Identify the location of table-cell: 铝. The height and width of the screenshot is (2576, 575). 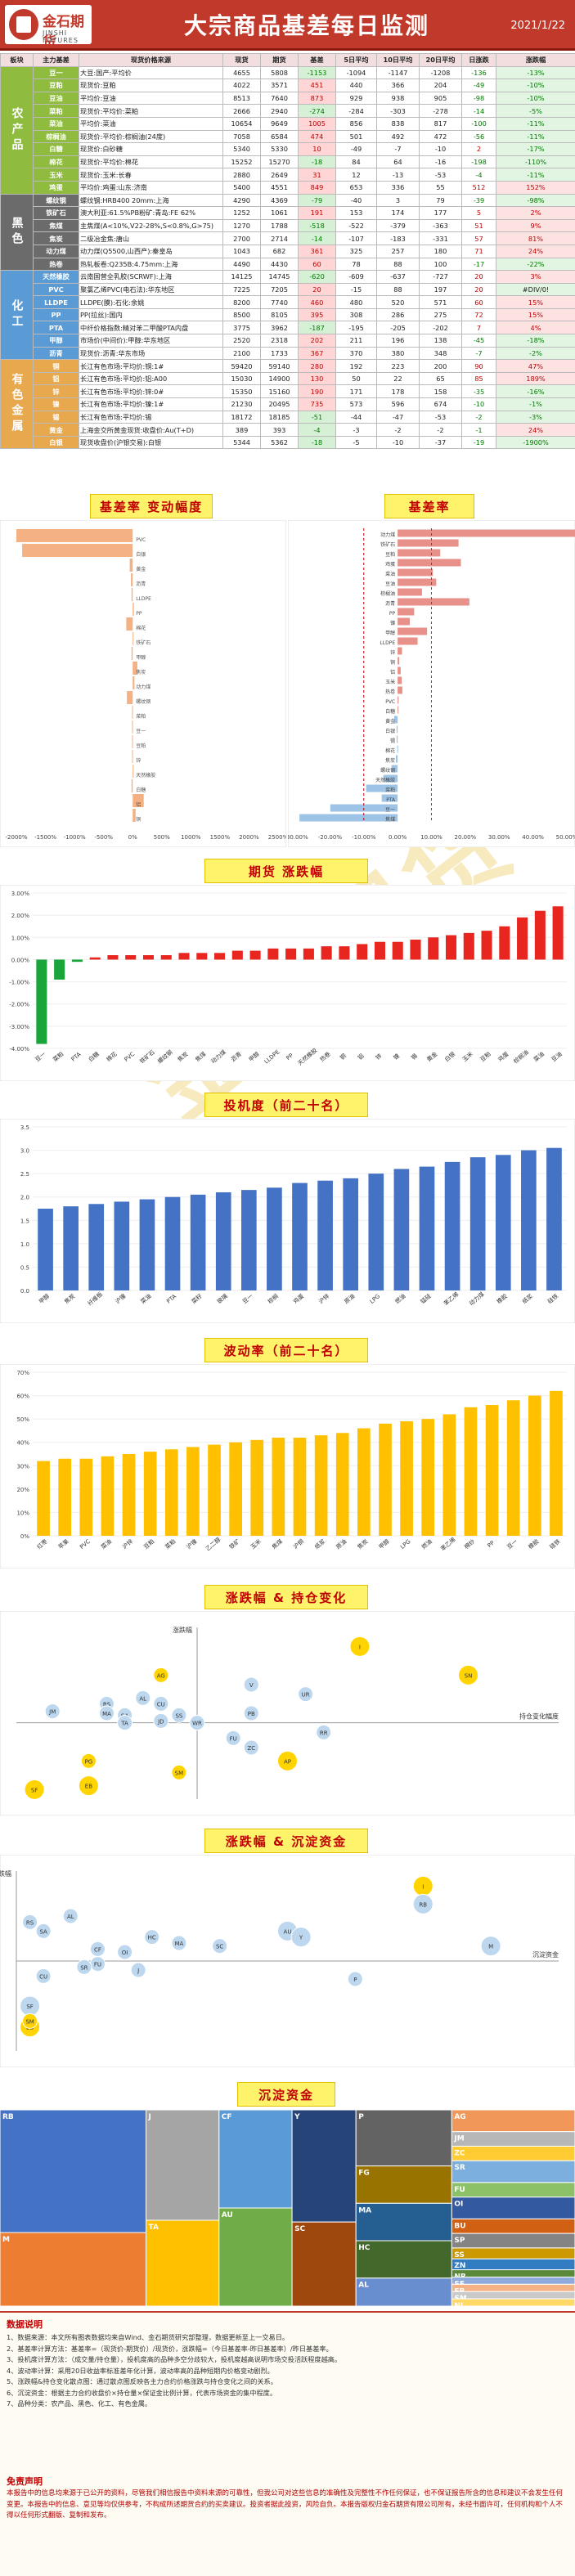
(56, 379).